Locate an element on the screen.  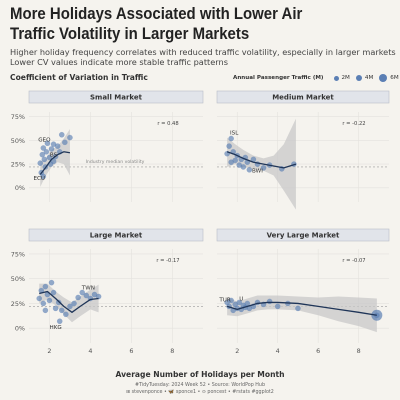
confidence-ribbon is located at coordinates (302, 314).